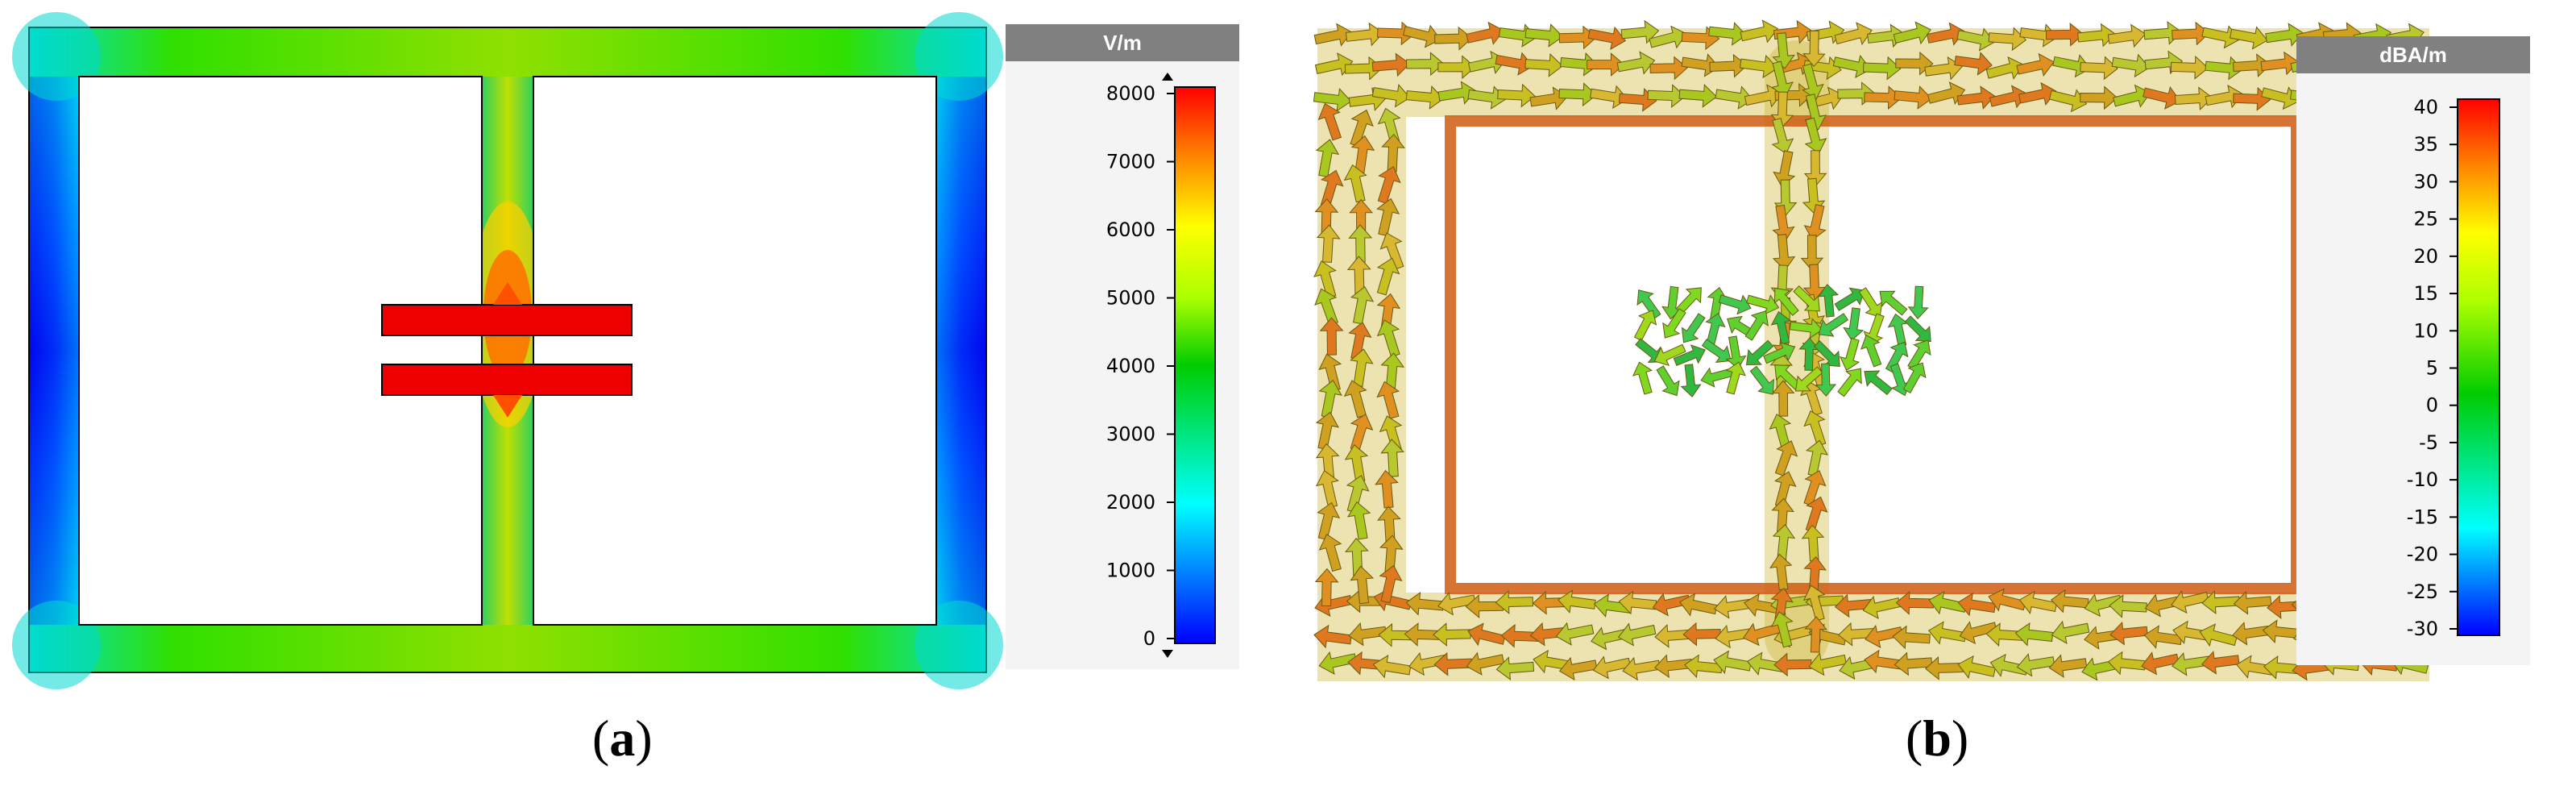  I want to click on legend-a-down-arrow, so click(1167, 654).